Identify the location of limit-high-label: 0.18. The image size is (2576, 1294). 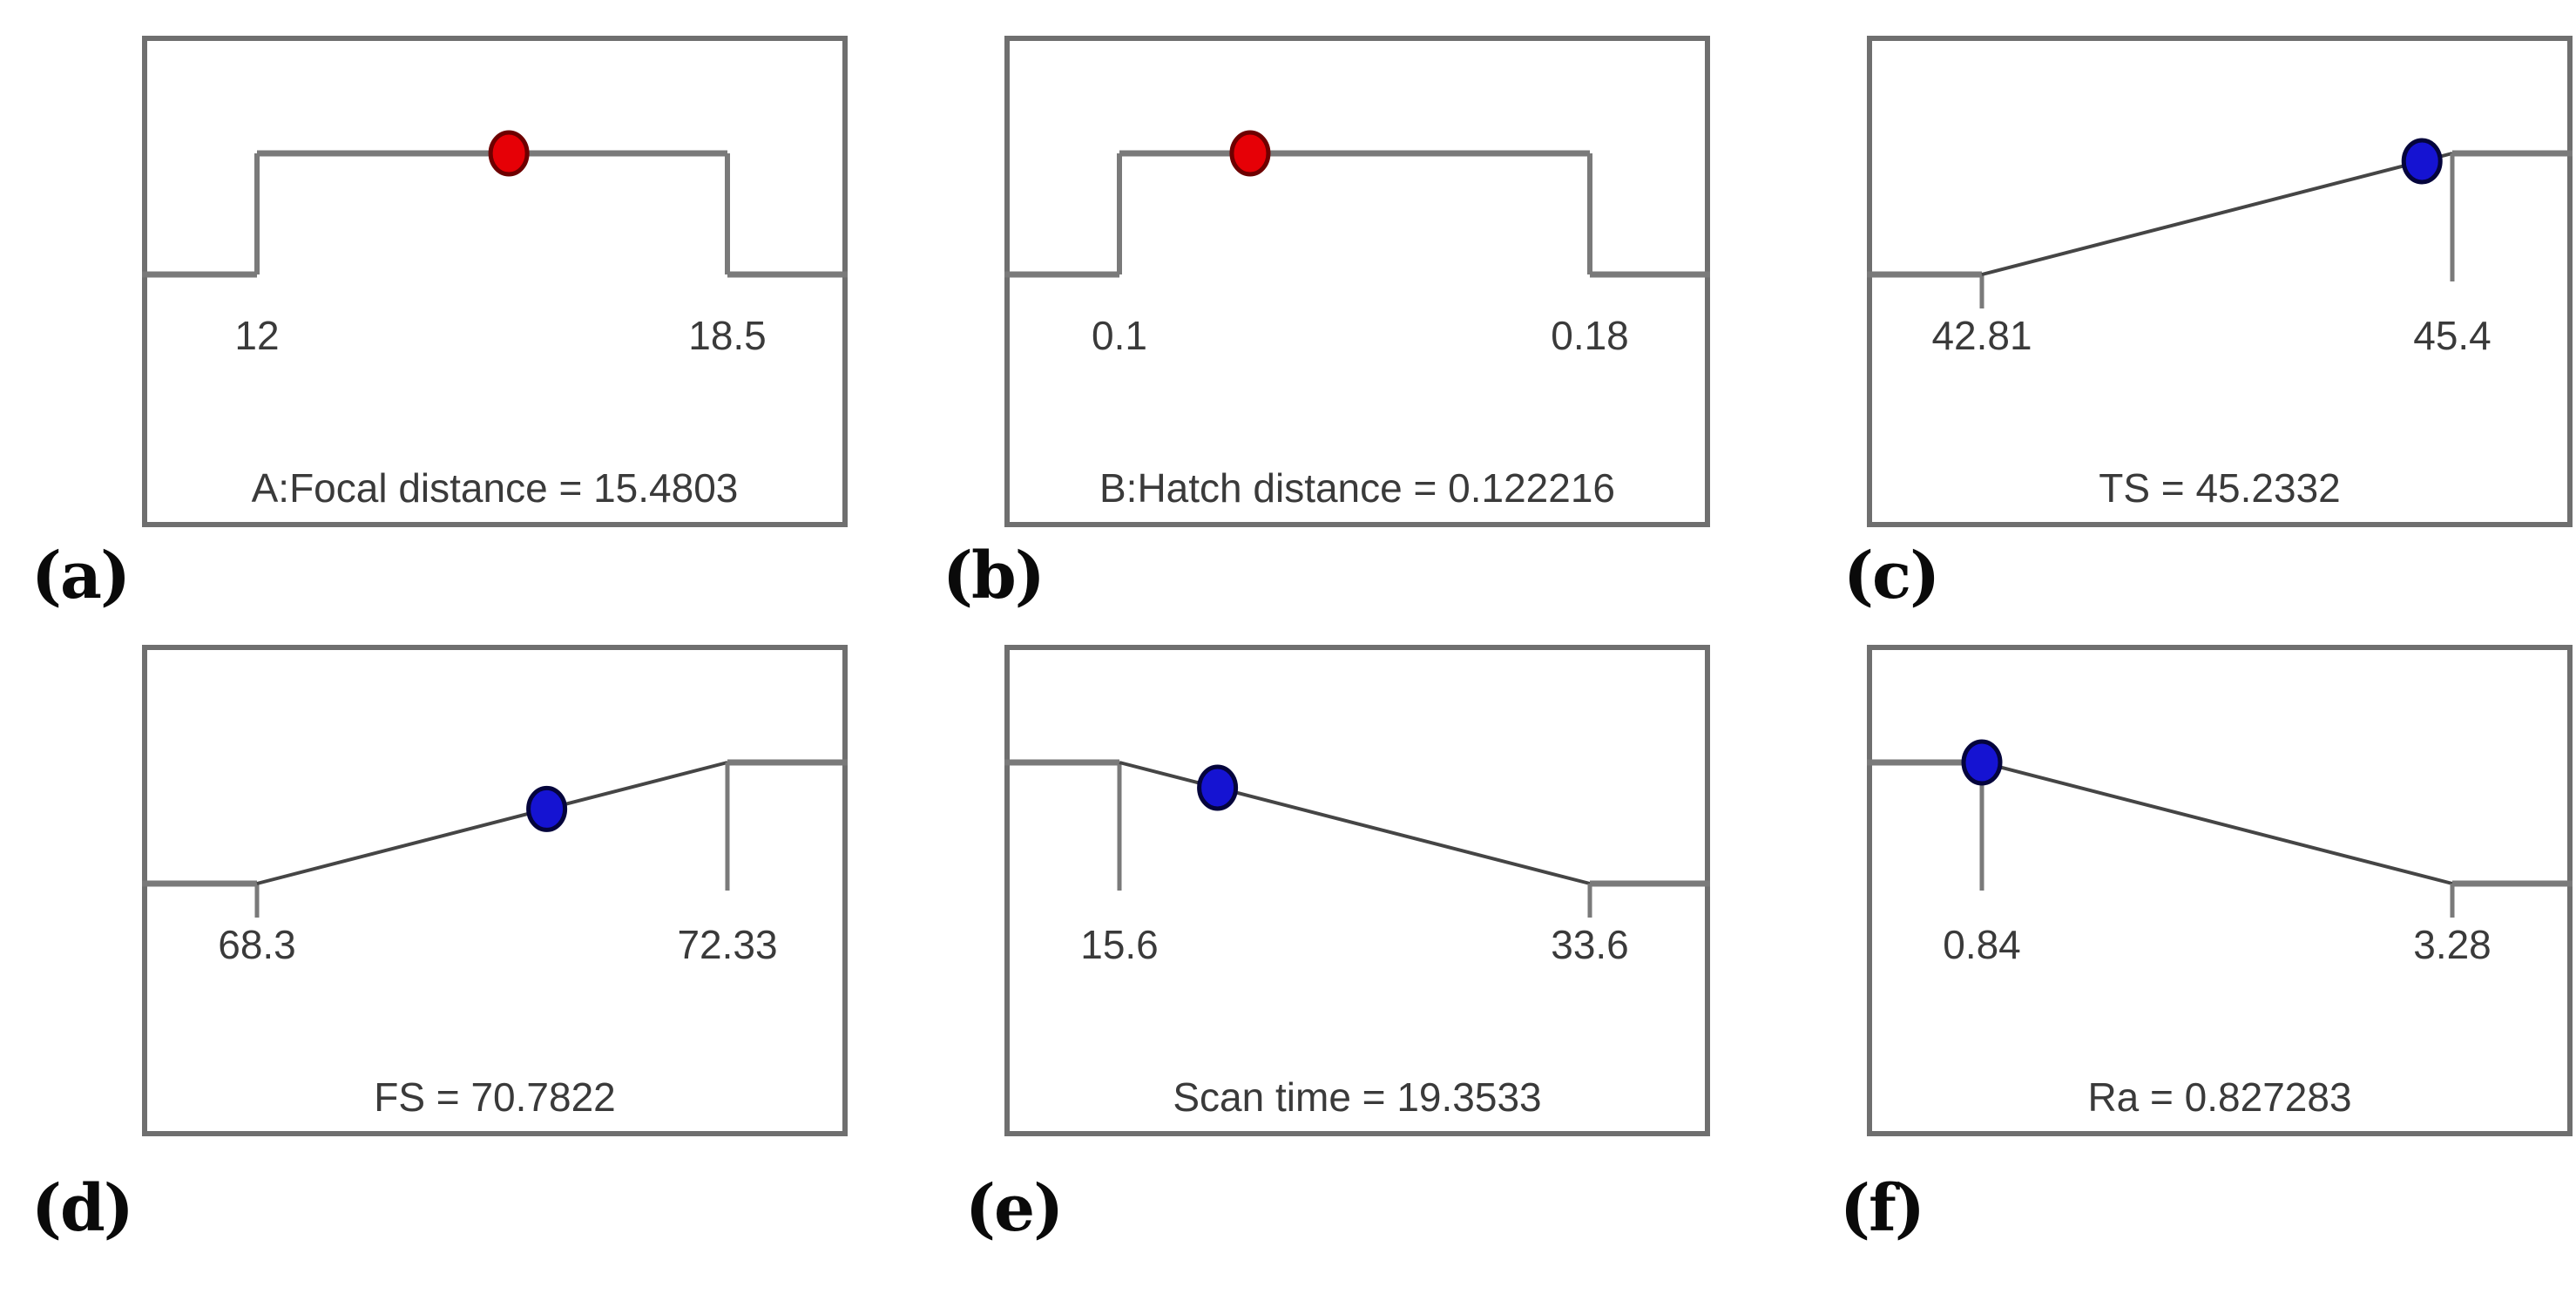
(1590, 335).